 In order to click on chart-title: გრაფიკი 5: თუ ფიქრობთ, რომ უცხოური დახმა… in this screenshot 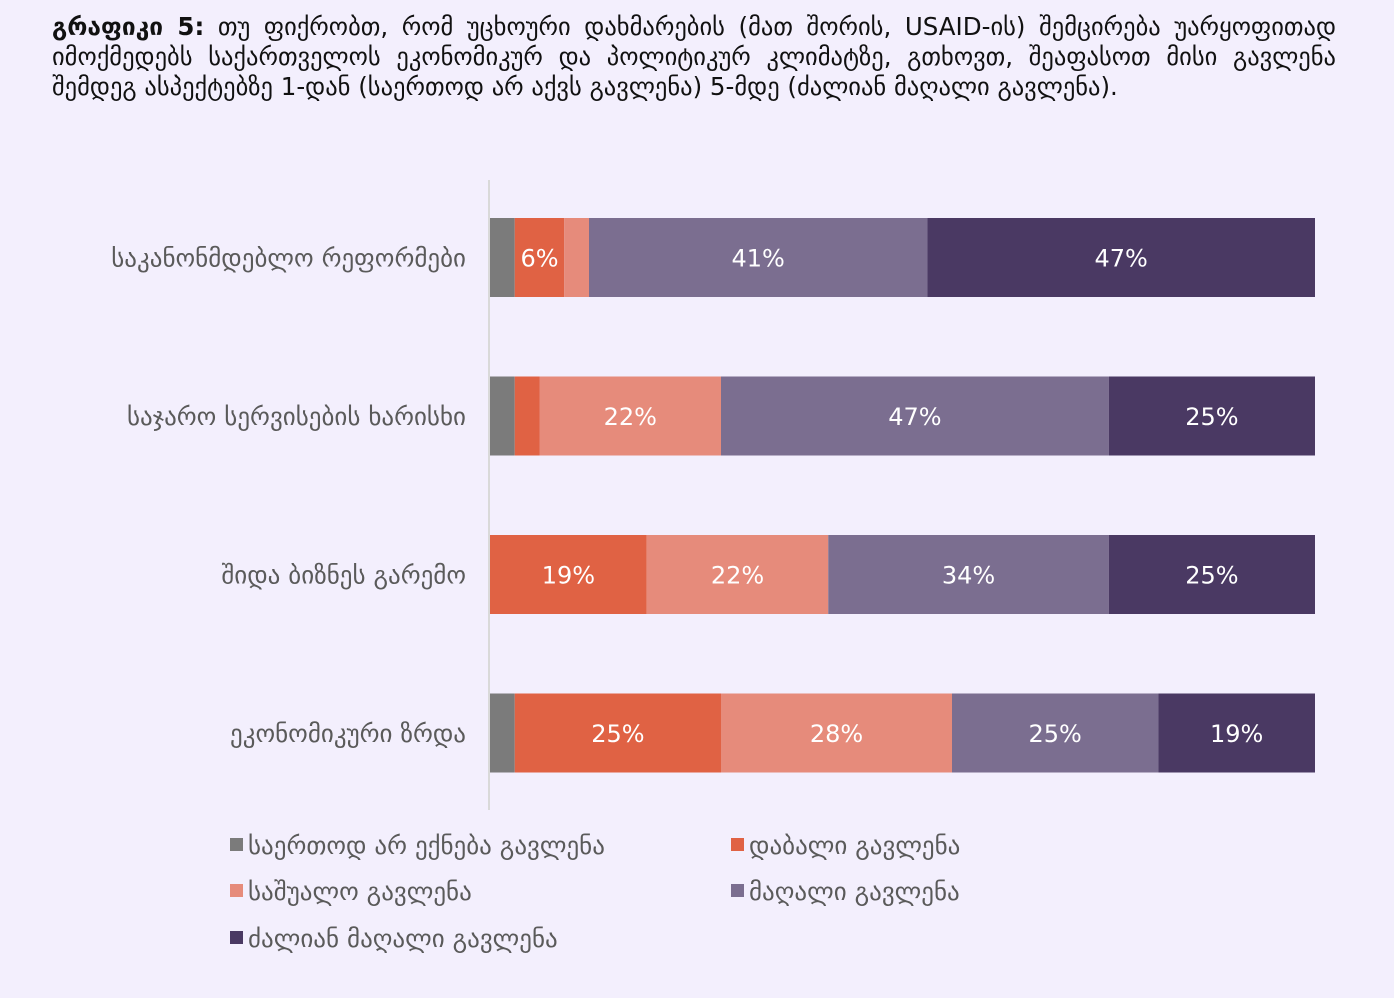, I will do `click(694, 57)`.